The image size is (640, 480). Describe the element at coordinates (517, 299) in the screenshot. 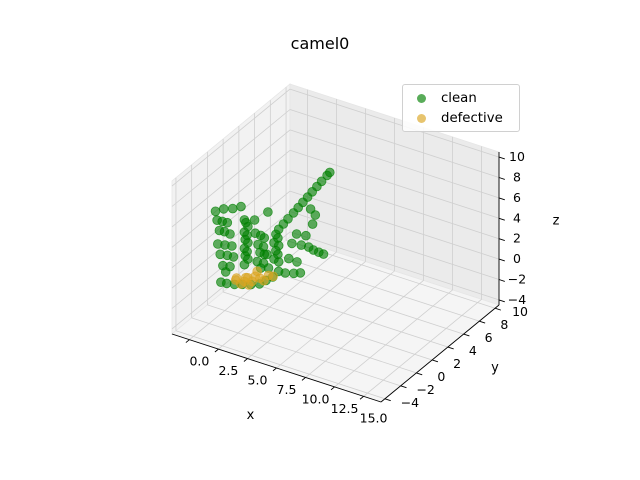

I see `z-tick-label: −4` at that location.